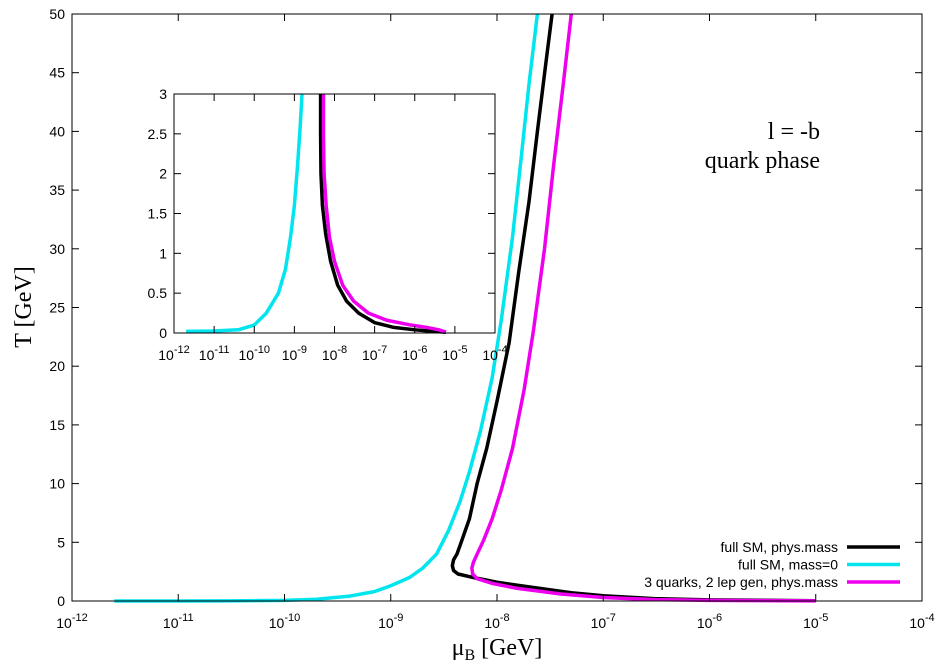 This screenshot has width=938, height=662. Describe the element at coordinates (57, 366) in the screenshot. I see `main-y-tick-label: 20` at that location.